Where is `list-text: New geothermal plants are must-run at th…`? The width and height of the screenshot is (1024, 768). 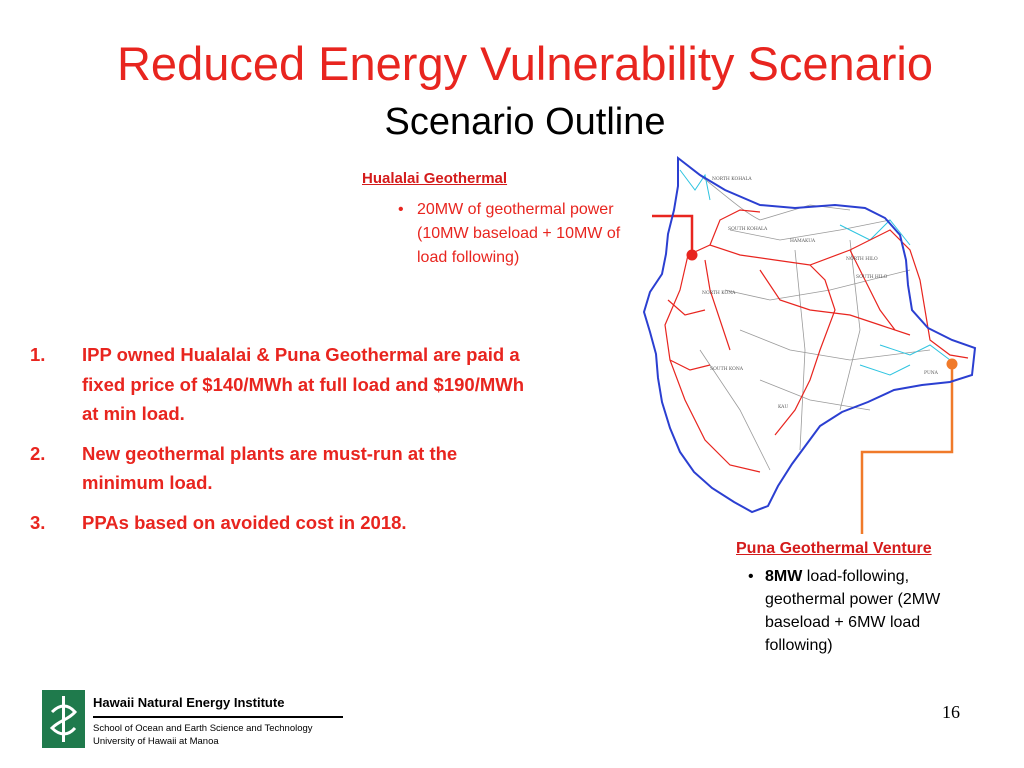 list-text: New geothermal plants are must-run at th… is located at coordinates (270, 468).